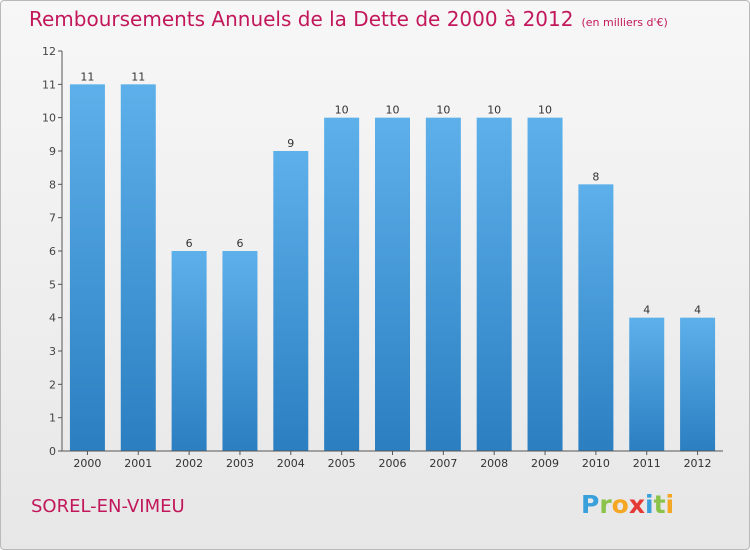 Image resolution: width=750 pixels, height=550 pixels. Describe the element at coordinates (624, 22) in the screenshot. I see `unit-label: (en milliers d'€)` at that location.